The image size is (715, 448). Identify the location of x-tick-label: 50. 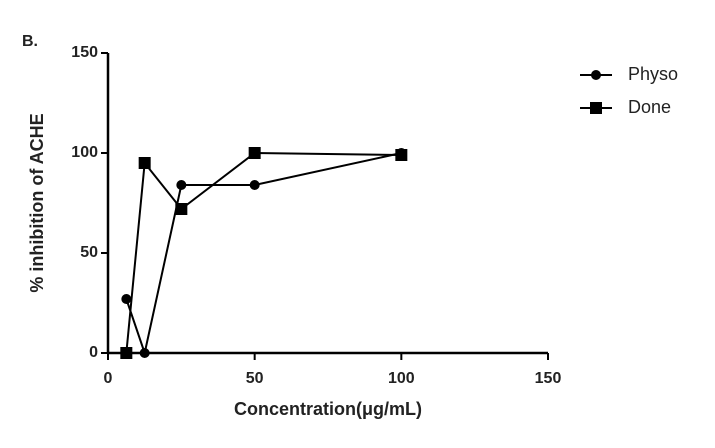
(255, 378).